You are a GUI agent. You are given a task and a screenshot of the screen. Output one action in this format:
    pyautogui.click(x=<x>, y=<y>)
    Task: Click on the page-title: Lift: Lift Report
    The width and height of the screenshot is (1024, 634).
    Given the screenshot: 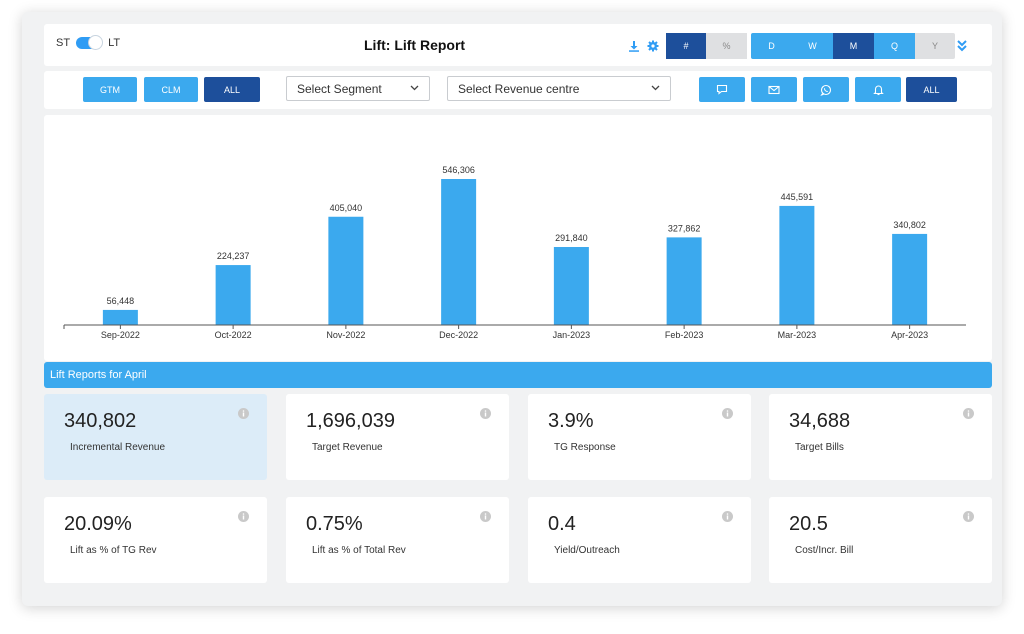 What is the action you would take?
    pyautogui.click(x=415, y=45)
    